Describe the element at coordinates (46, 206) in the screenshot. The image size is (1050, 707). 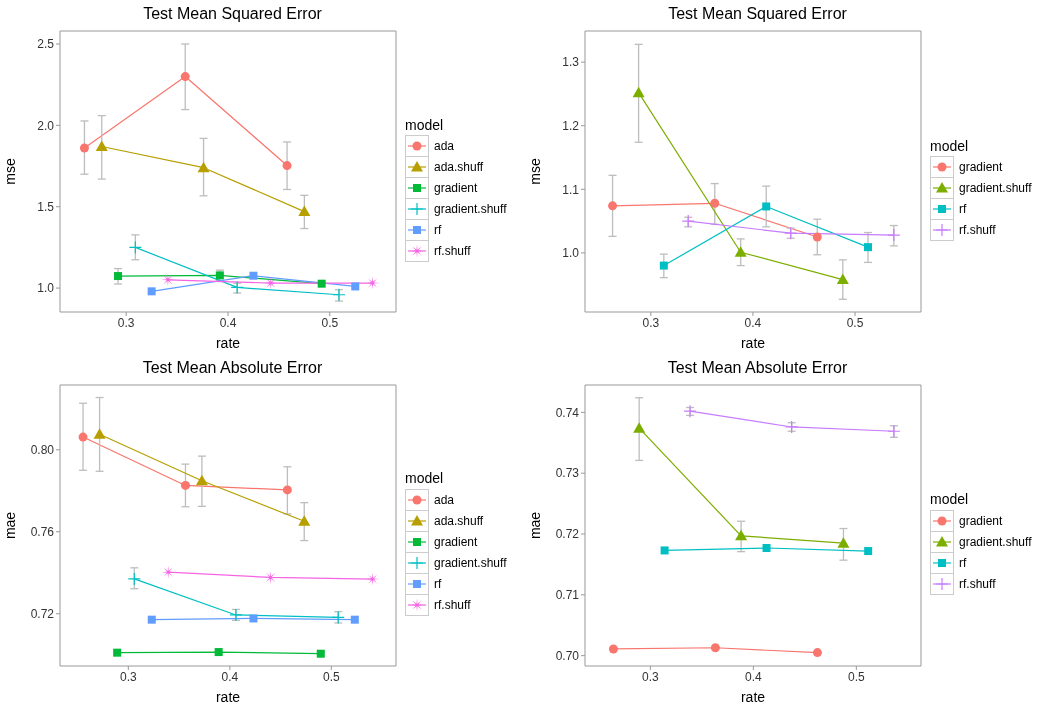
I see `y-tick-label: 1.5` at that location.